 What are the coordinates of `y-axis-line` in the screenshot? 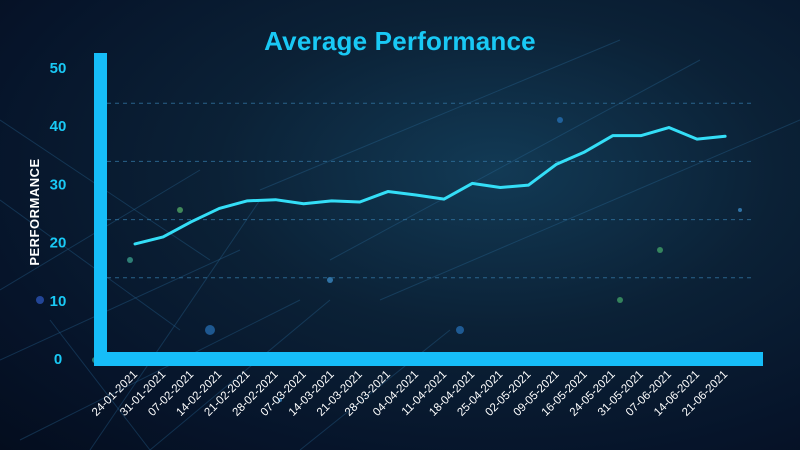 It's located at (100, 209).